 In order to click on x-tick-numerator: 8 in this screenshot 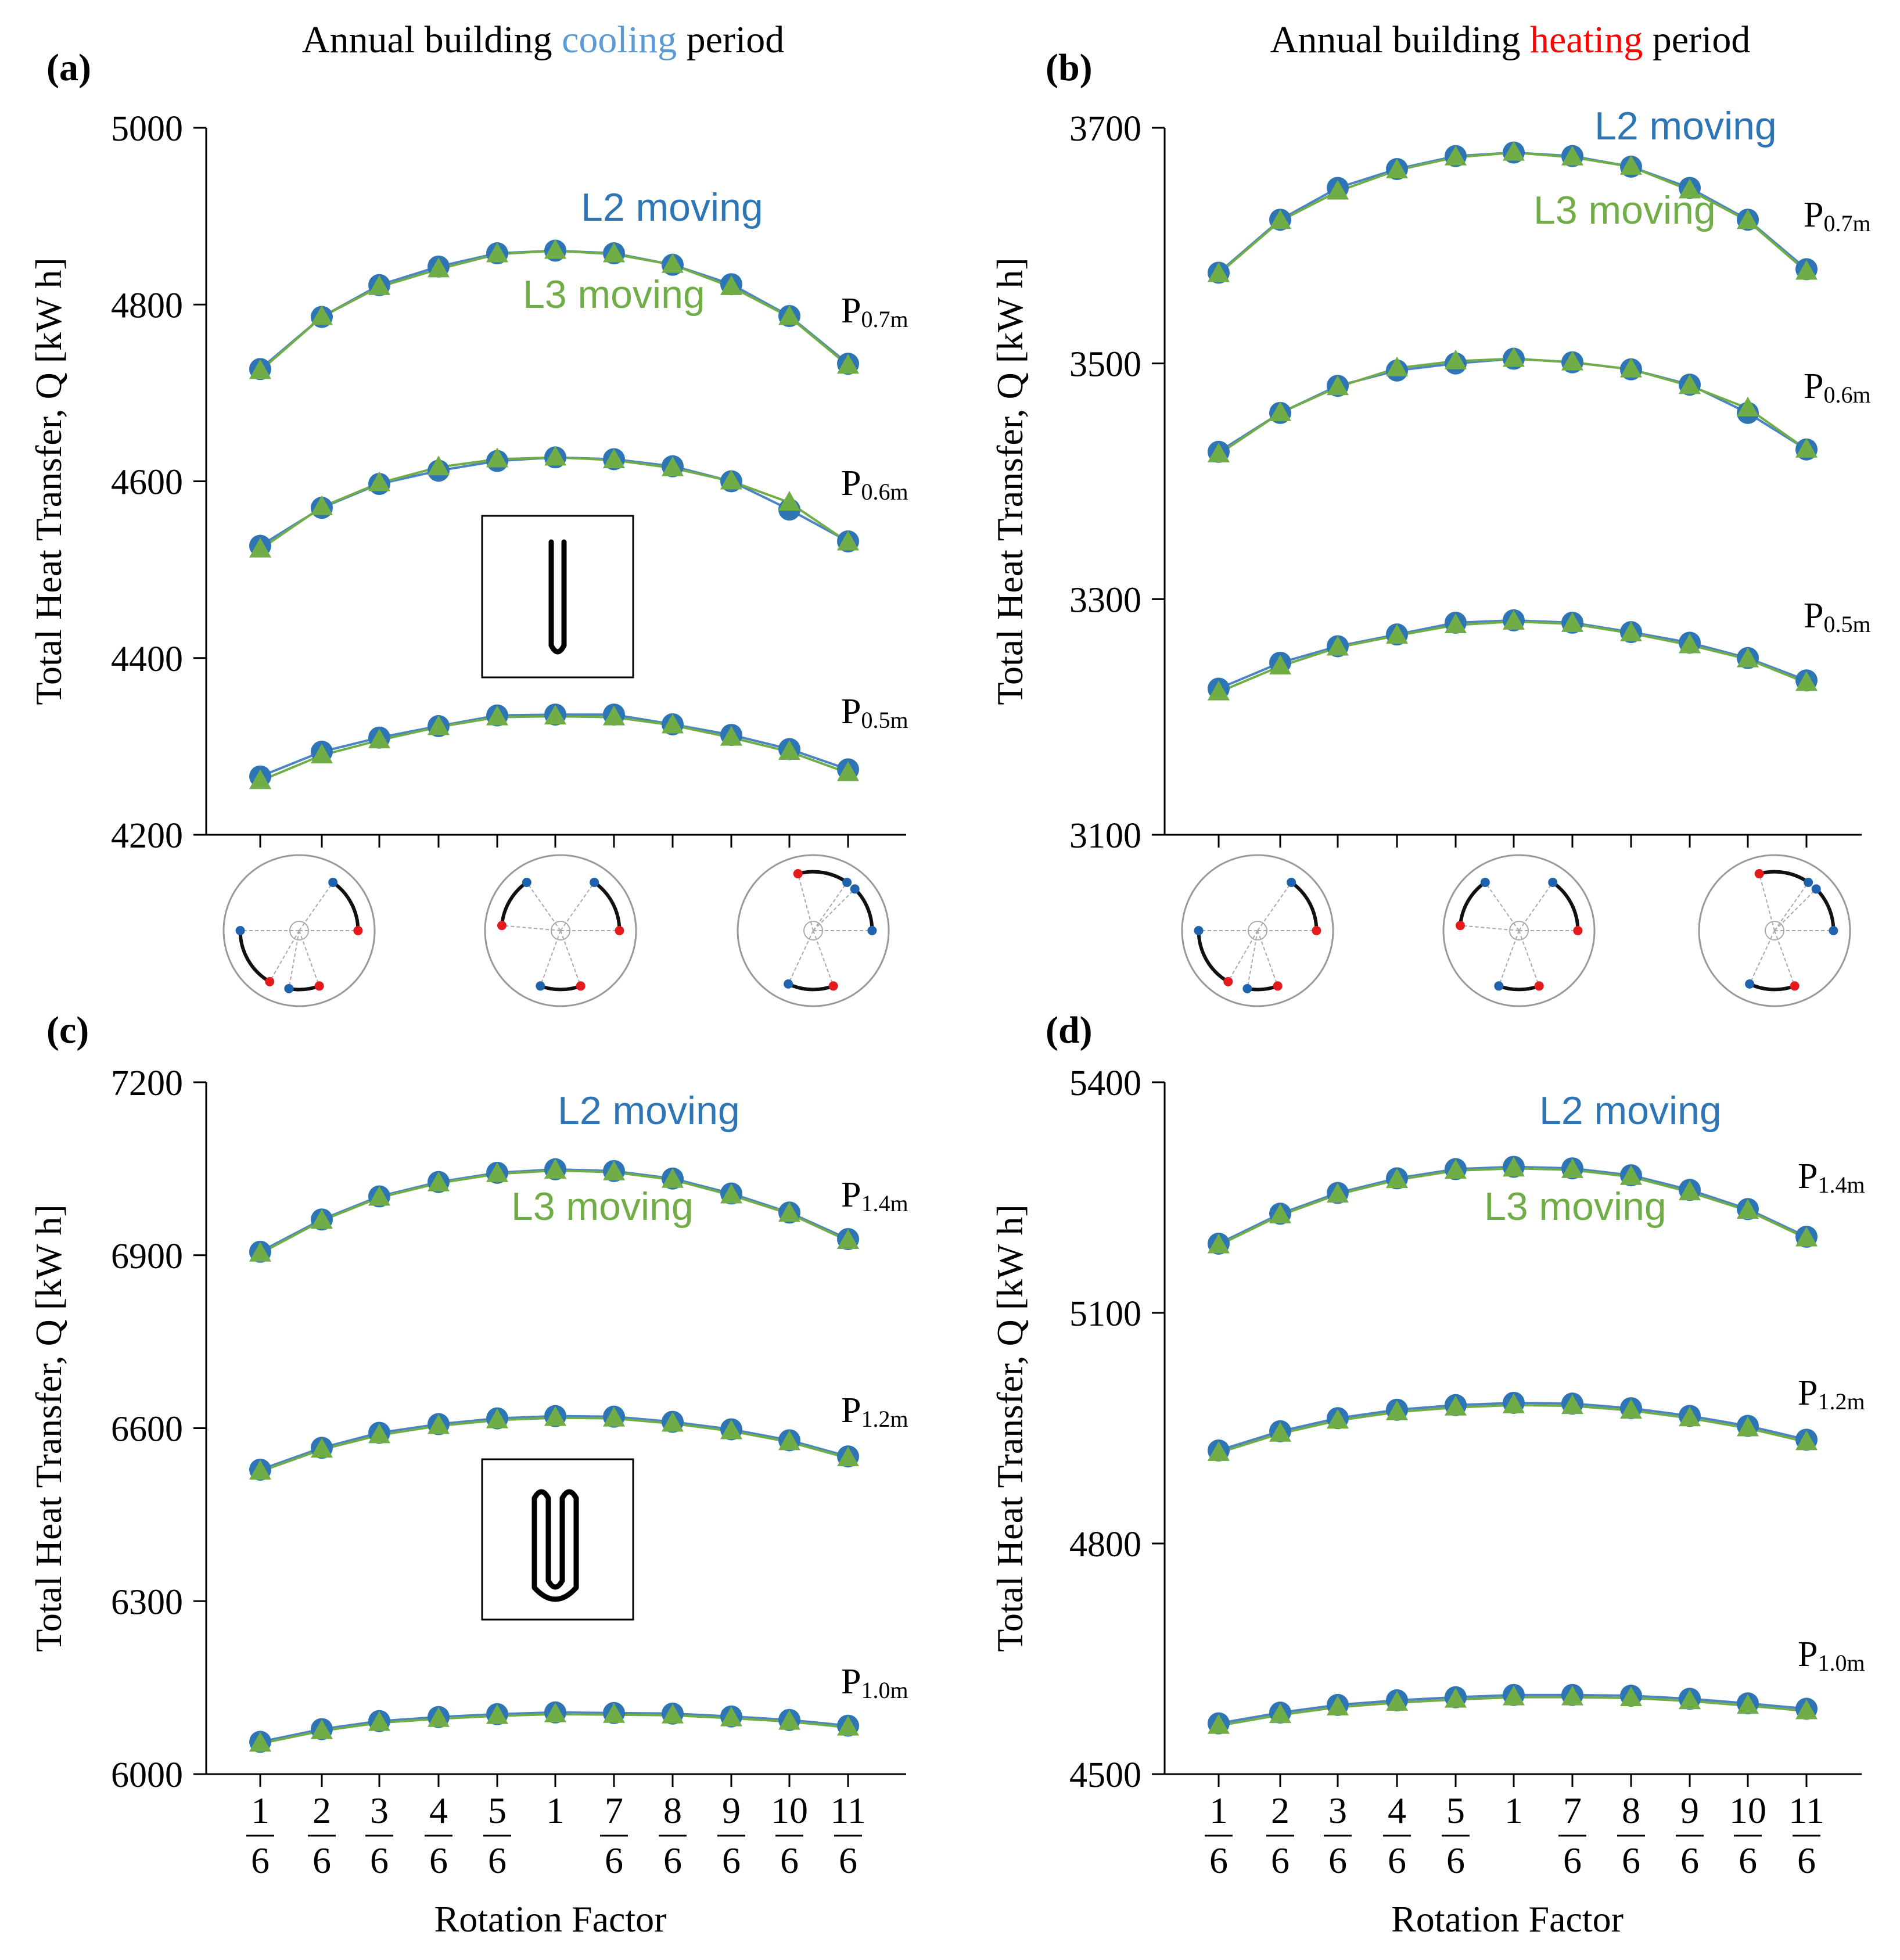, I will do `click(1631, 1811)`.